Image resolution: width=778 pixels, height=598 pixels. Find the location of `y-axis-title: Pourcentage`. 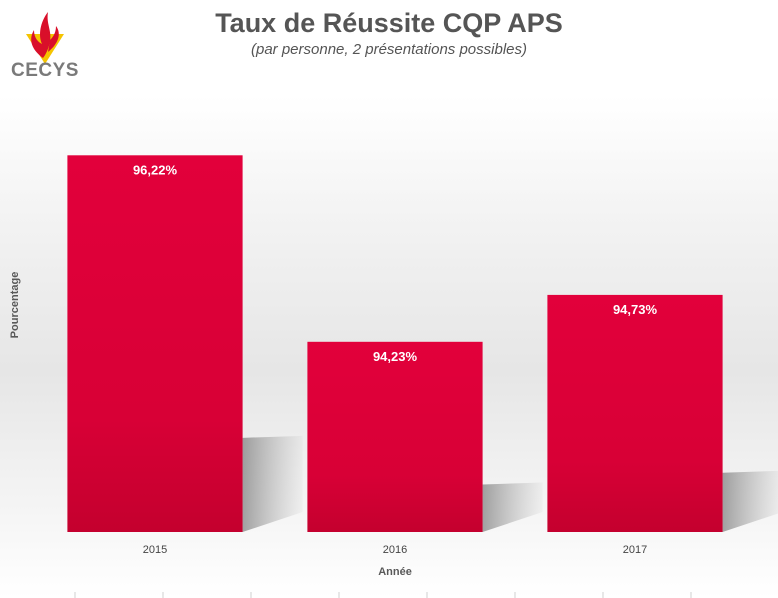

y-axis-title: Pourcentage is located at coordinates (15, 305).